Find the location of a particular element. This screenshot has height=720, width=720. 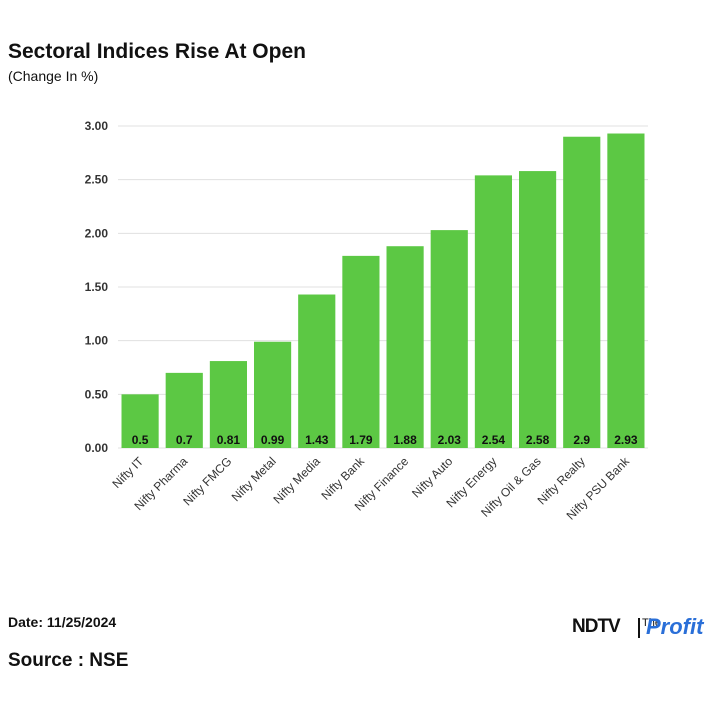

data-label: 2.93 is located at coordinates (626, 440).